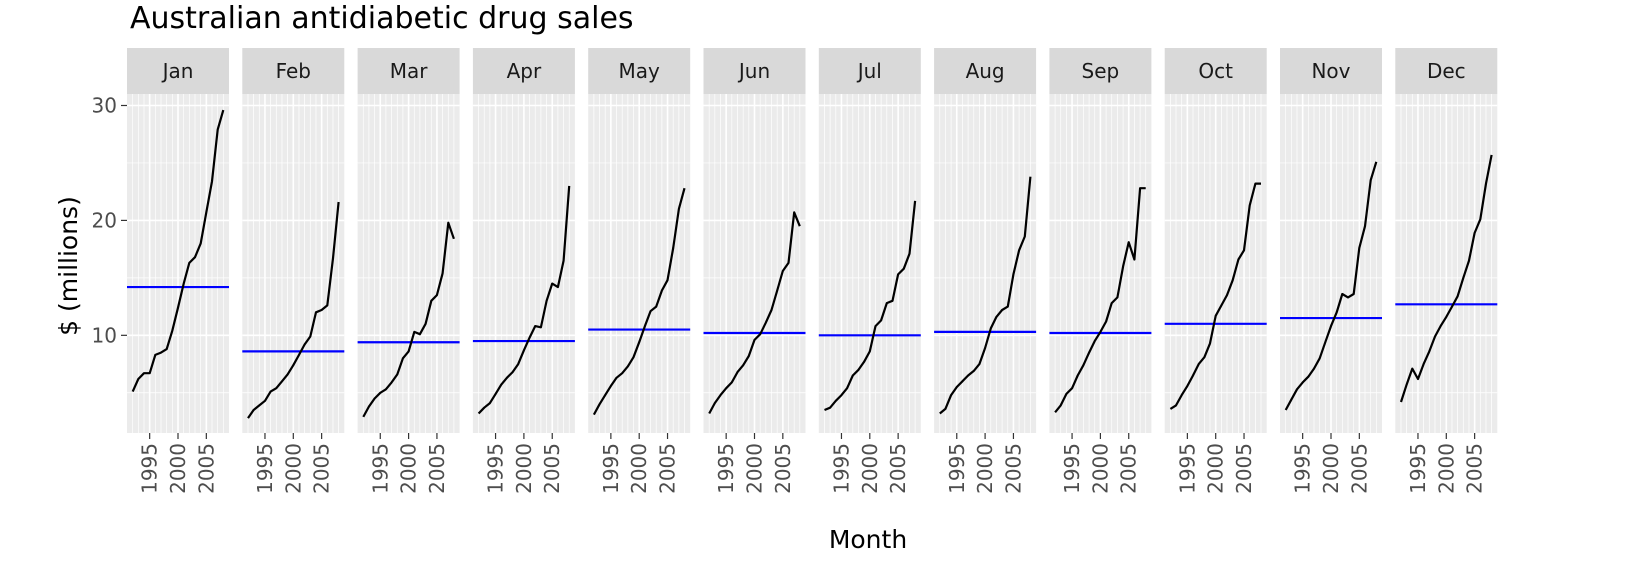 This screenshot has width=1648, height=572. I want to click on facet-strip-label: Sep, so click(1101, 71).